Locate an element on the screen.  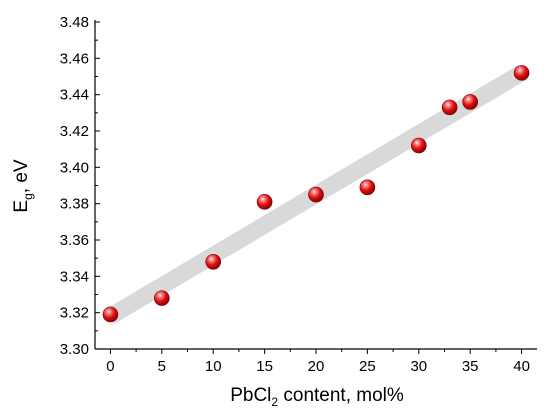
y-tick-label: 3.36 is located at coordinates (74, 240).